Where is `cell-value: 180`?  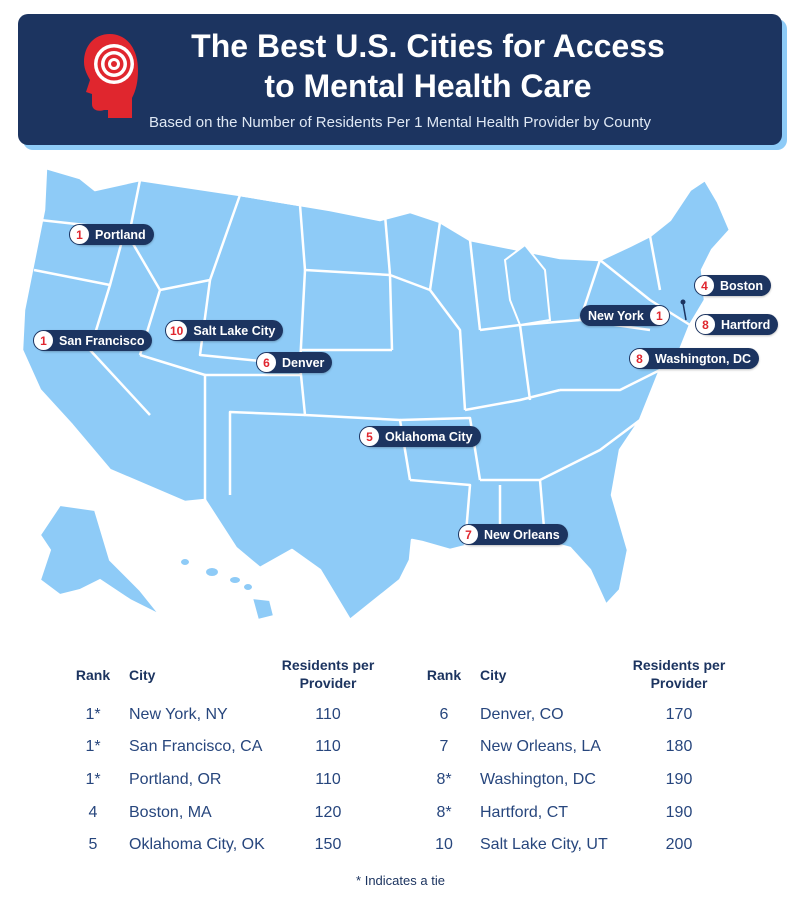 cell-value: 180 is located at coordinates (679, 746).